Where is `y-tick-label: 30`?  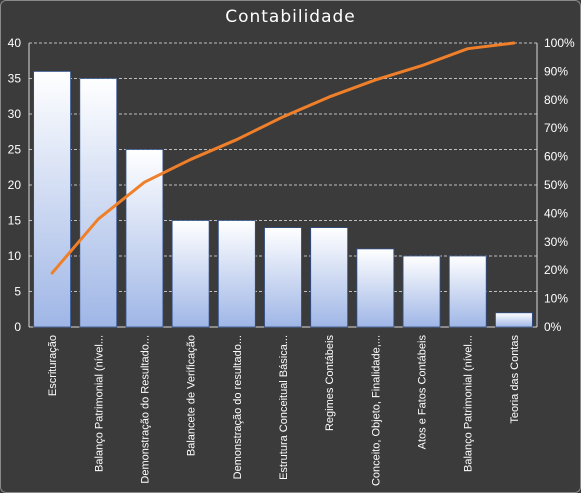
y-tick-label: 30 is located at coordinates (15, 114).